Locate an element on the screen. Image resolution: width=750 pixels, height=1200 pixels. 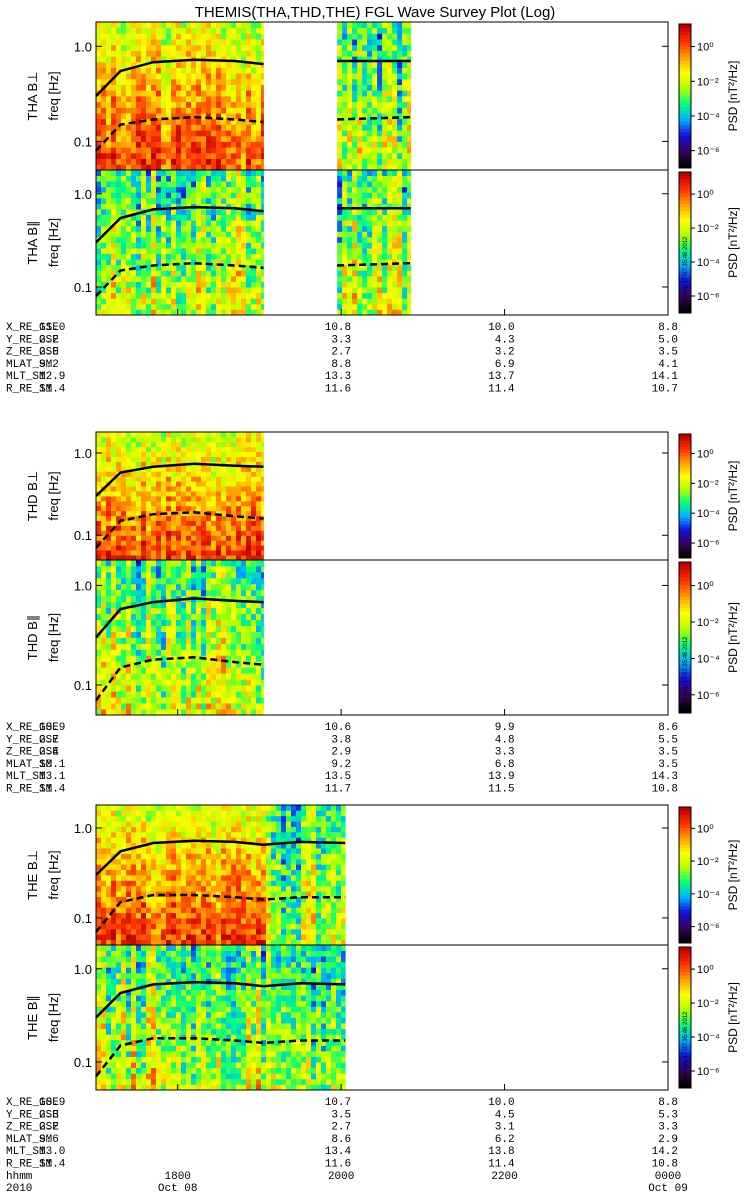
colorbar-cell is located at coordinates (685, 279).